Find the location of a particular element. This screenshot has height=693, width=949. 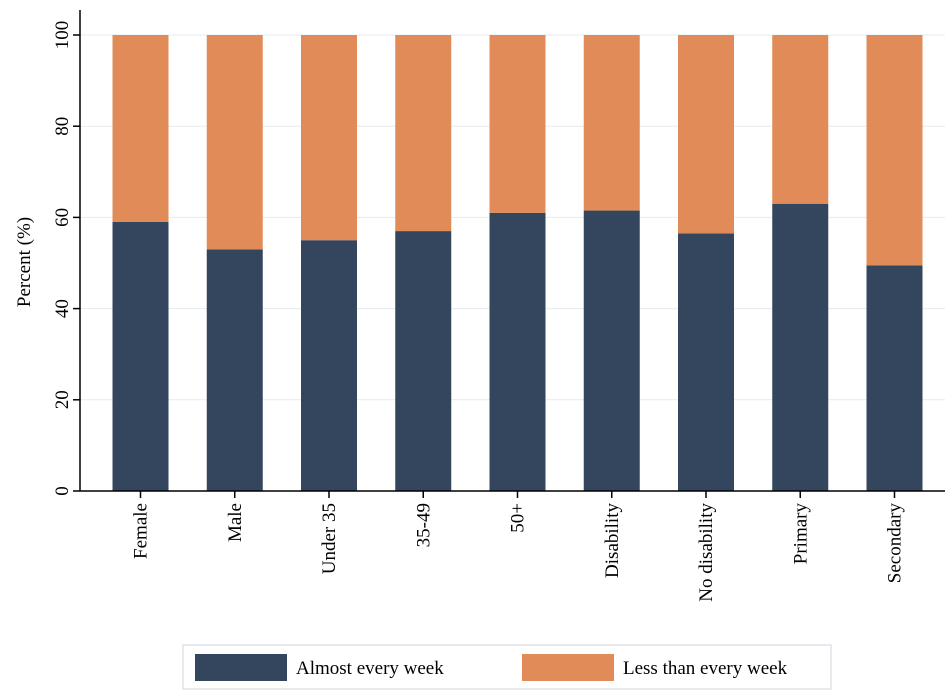

y-ticks: 0 20 40 60 80 100 is located at coordinates (66, 258).